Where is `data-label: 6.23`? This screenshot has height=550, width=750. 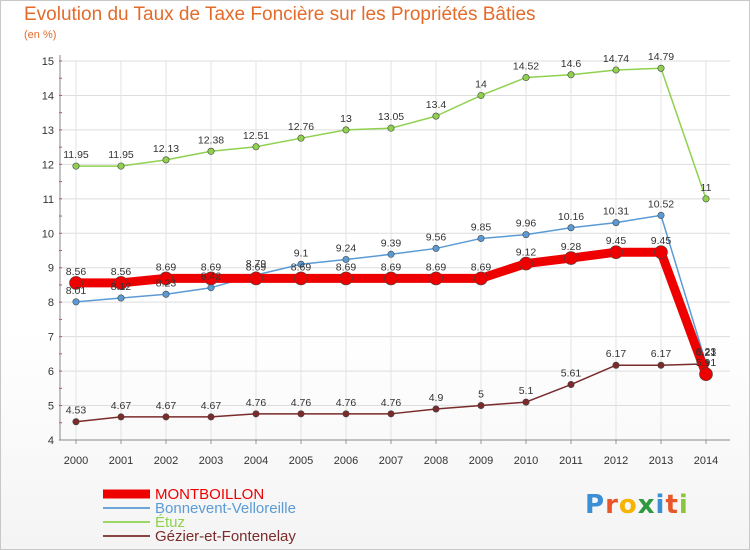
data-label: 6.23 is located at coordinates (706, 352).